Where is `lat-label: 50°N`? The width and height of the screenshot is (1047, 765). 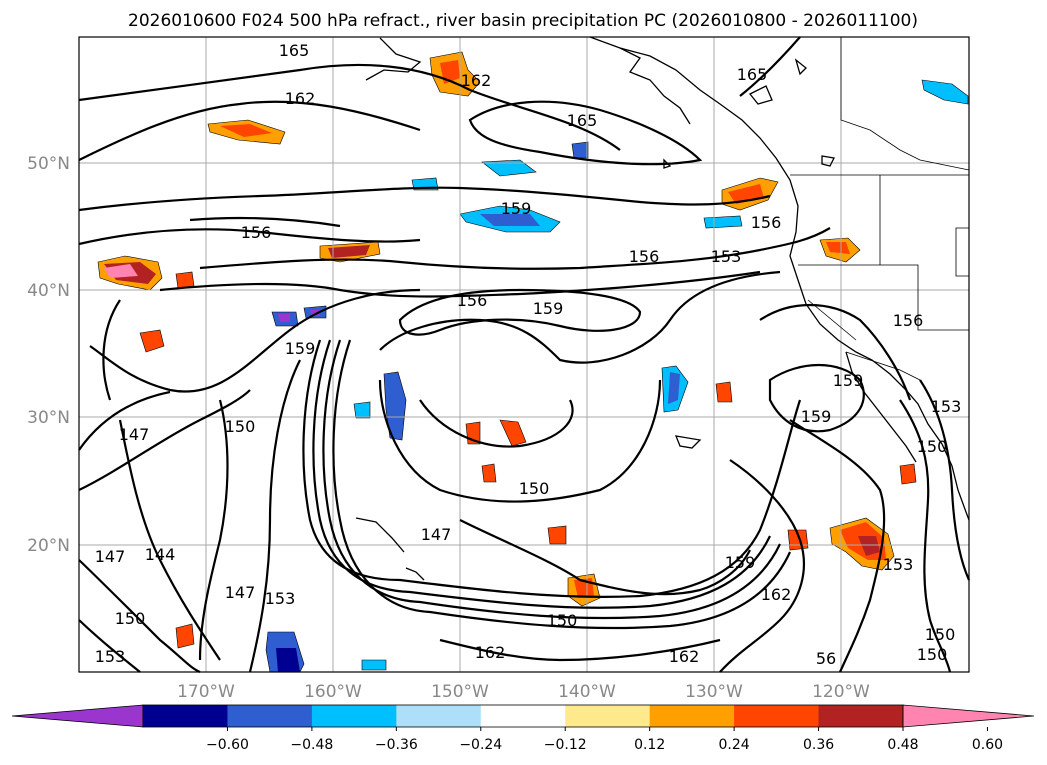
lat-label: 50°N is located at coordinates (48, 164).